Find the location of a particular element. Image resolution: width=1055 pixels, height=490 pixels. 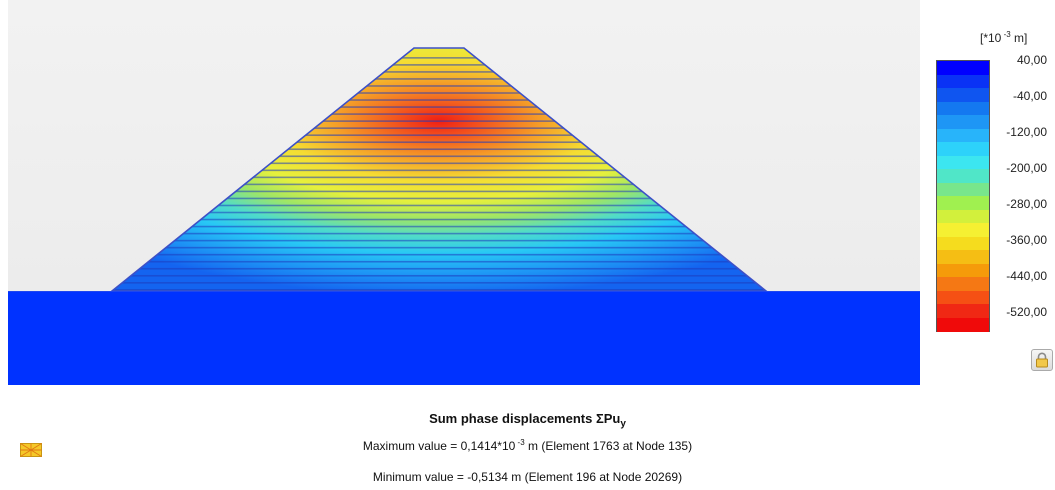

legend-color-bar is located at coordinates (963, 196).